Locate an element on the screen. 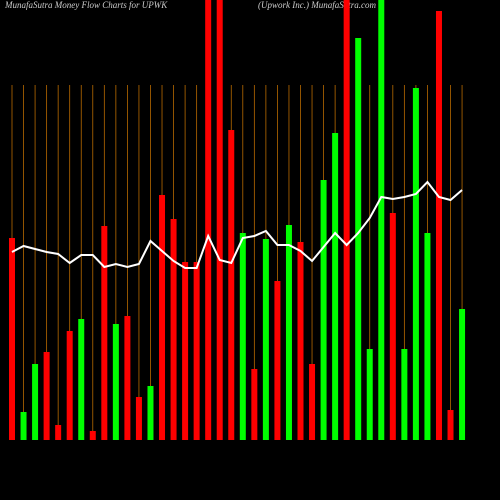 This screenshot has width=500, height=500. chart-subtitle: (Upwork Inc.) MunafaSutra.com is located at coordinates (317, 5).